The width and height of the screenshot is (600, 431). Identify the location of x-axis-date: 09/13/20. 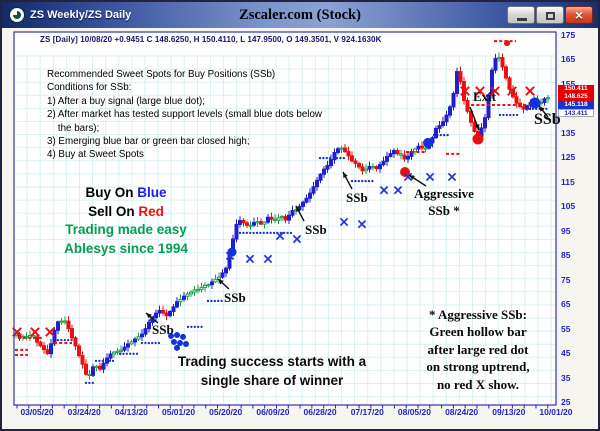
(509, 412).